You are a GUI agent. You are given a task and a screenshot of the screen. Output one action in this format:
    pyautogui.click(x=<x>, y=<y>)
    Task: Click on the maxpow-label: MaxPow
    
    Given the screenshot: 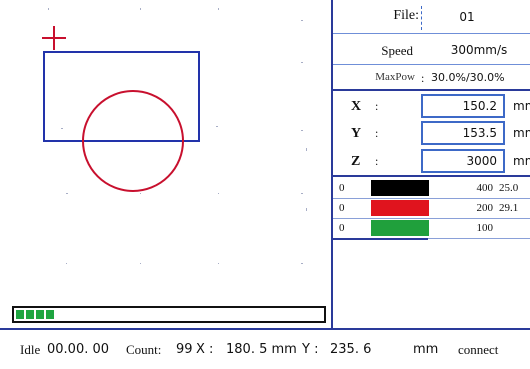 What is the action you would take?
    pyautogui.click(x=395, y=77)
    